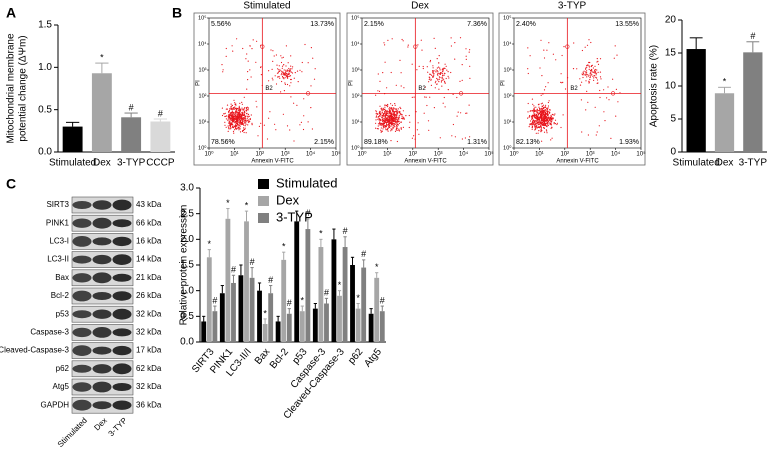 This screenshot has width=776, height=452. Describe the element at coordinates (160, 163) in the screenshot. I see `x-tick-label: CCCP` at that location.